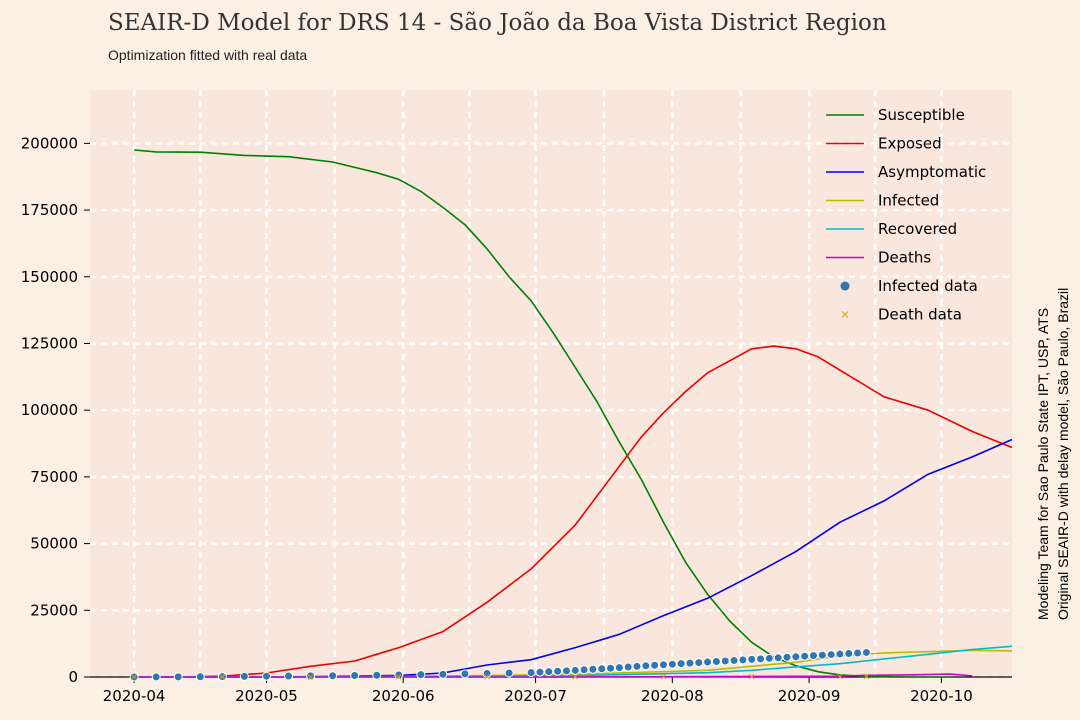 This screenshot has width=1080, height=720. Describe the element at coordinates (672, 696) in the screenshot. I see `x-tick-label: 2020-08` at that location.